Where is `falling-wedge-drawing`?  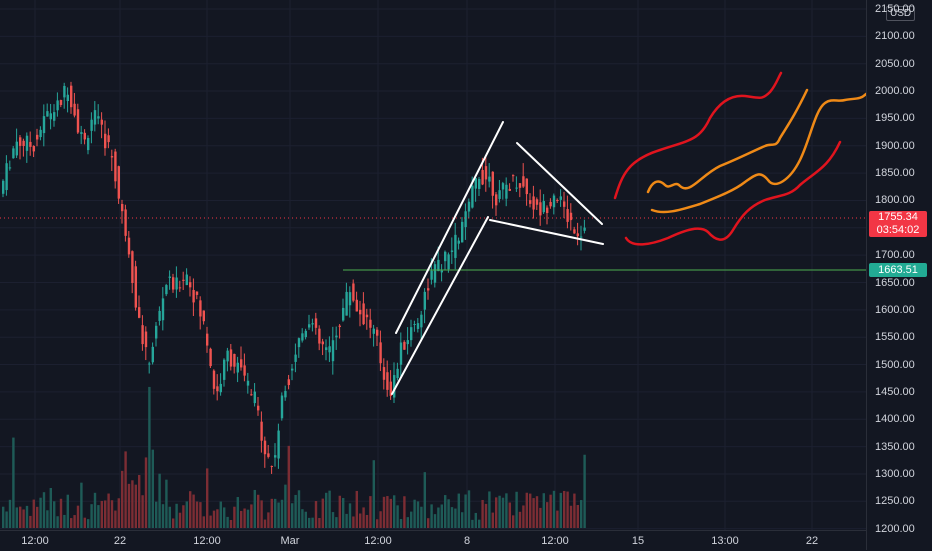
falling-wedge-drawing is located at coordinates (546, 193).